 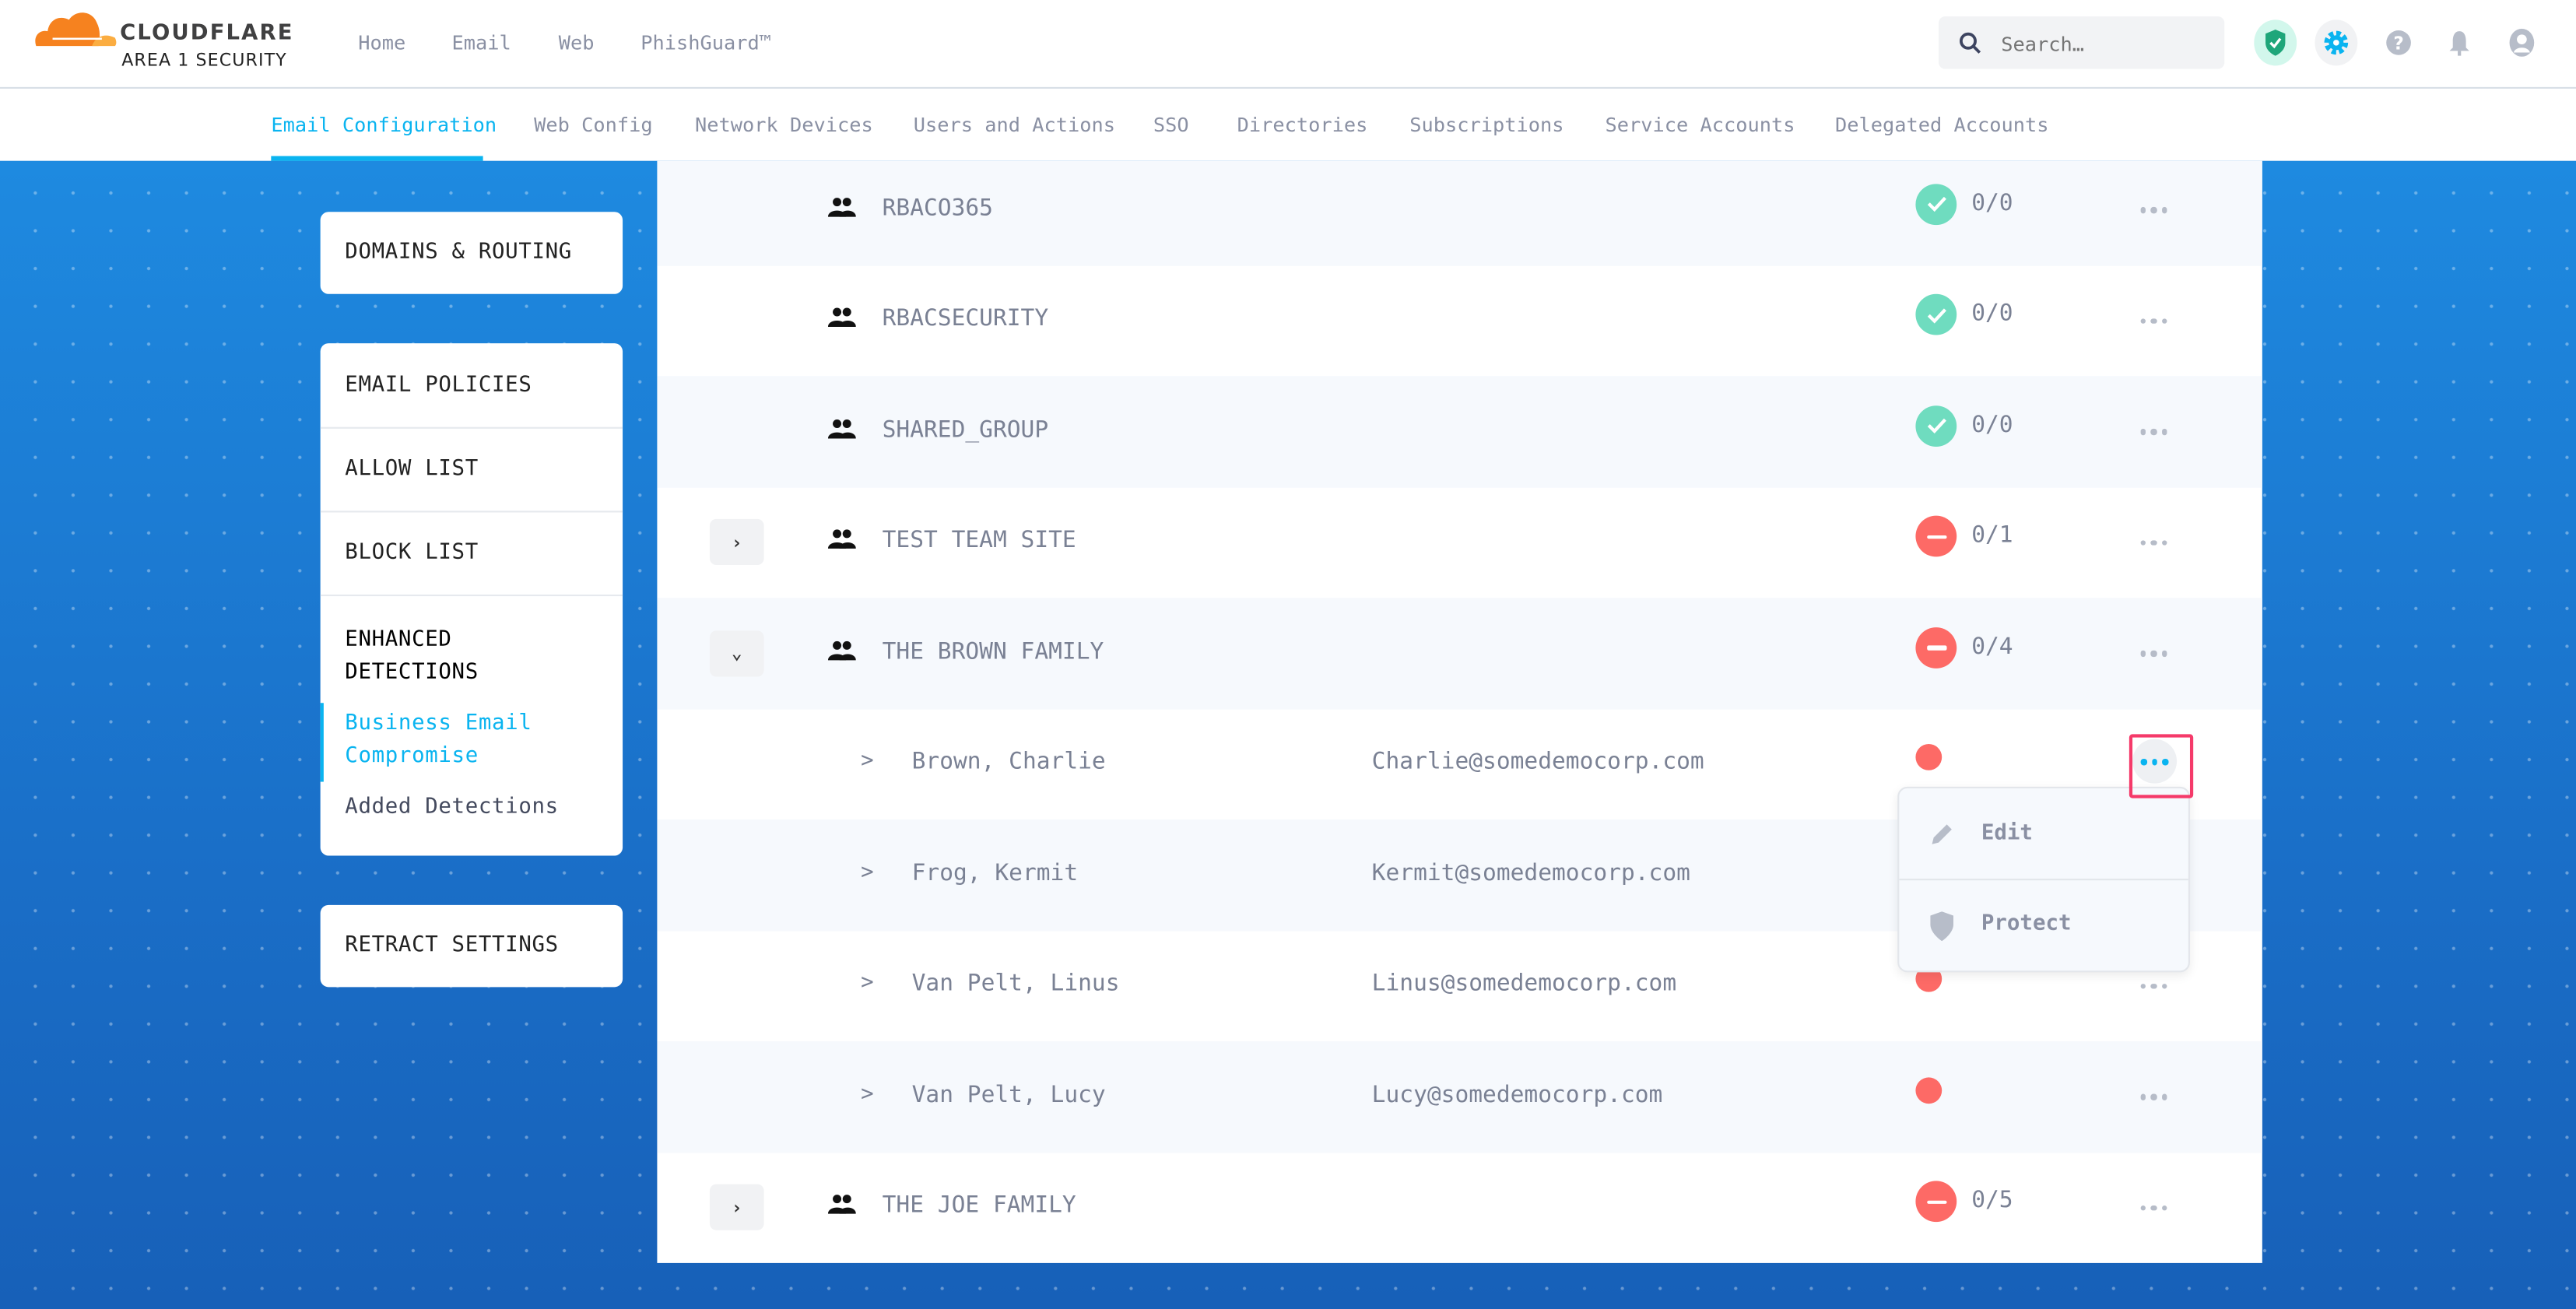 What do you see at coordinates (1992, 314) in the screenshot?
I see `protected-count: 0/0` at bounding box center [1992, 314].